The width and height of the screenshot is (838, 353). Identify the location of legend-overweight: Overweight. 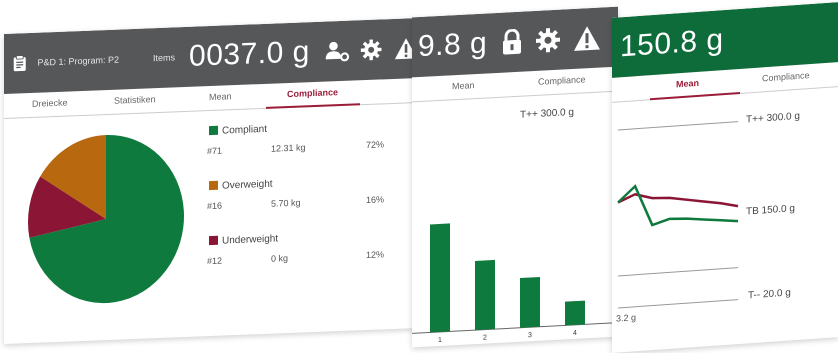
(241, 185).